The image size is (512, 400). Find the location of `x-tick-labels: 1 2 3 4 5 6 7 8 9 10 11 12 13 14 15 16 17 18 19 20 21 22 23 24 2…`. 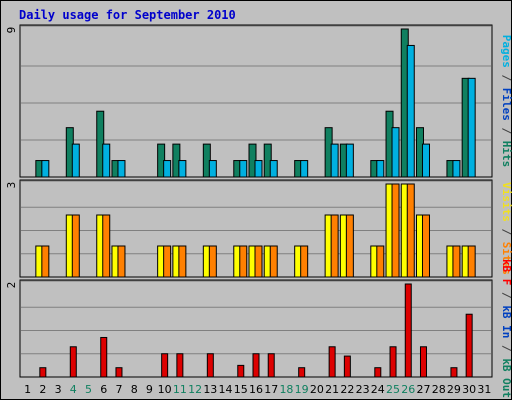

x-tick-labels: 1 2 3 4 5 6 7 8 9 10 11 12 13 14 15 16 17 18 19 20 21 22 23 24 2… is located at coordinates (257, 389).